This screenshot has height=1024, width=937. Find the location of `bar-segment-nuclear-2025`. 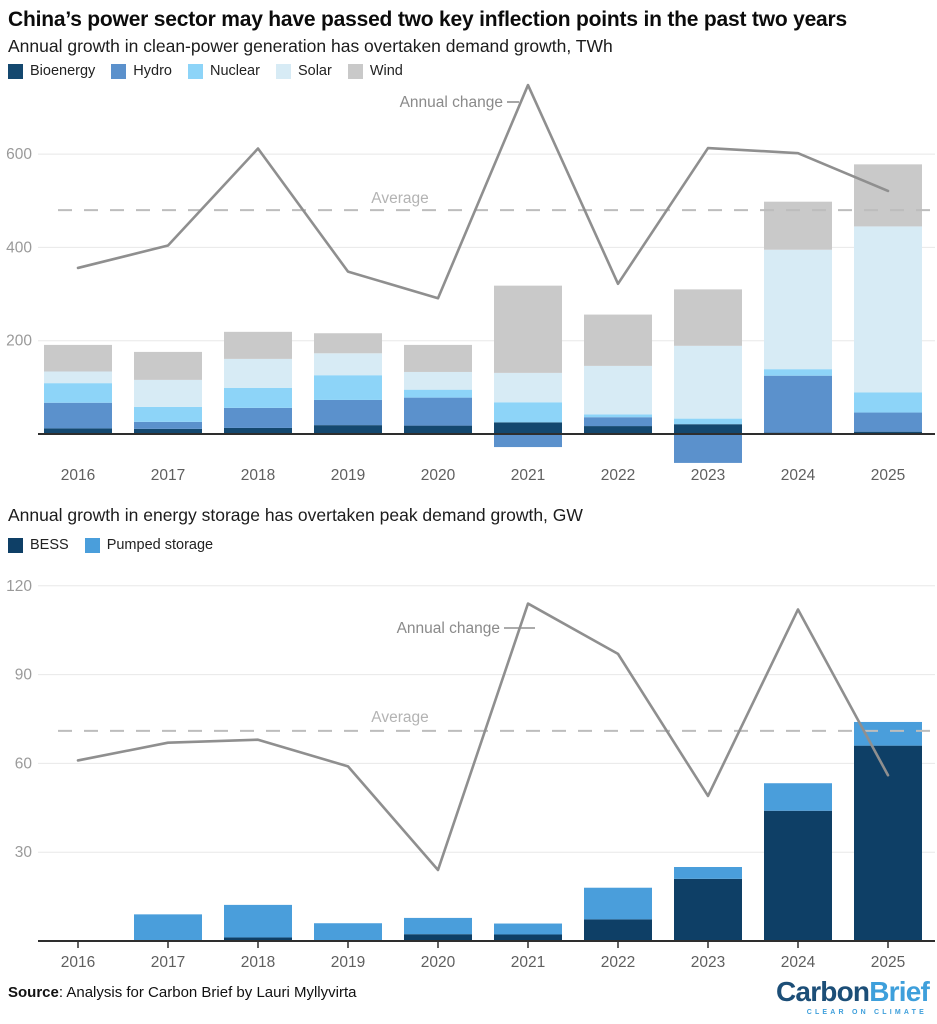

bar-segment-nuclear-2025 is located at coordinates (888, 402).